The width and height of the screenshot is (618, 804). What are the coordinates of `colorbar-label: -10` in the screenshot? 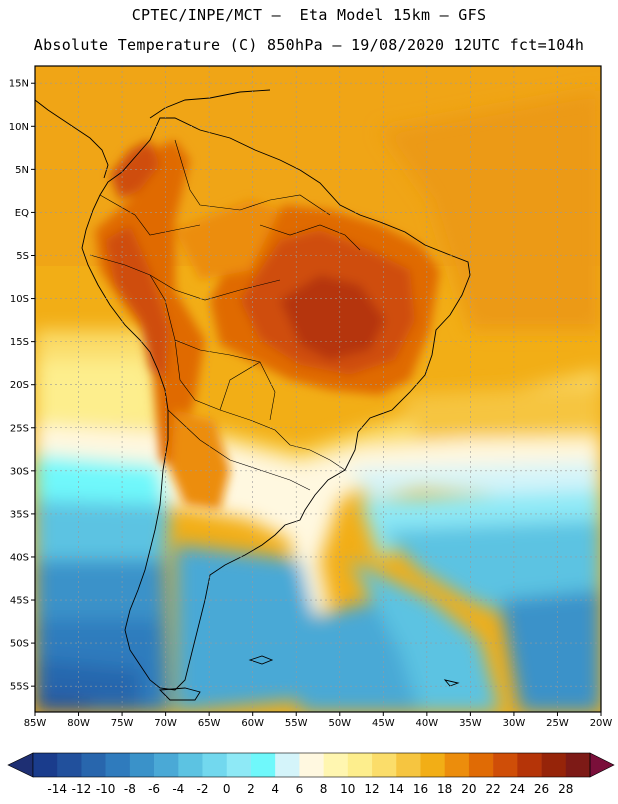 It's located at (105, 789).